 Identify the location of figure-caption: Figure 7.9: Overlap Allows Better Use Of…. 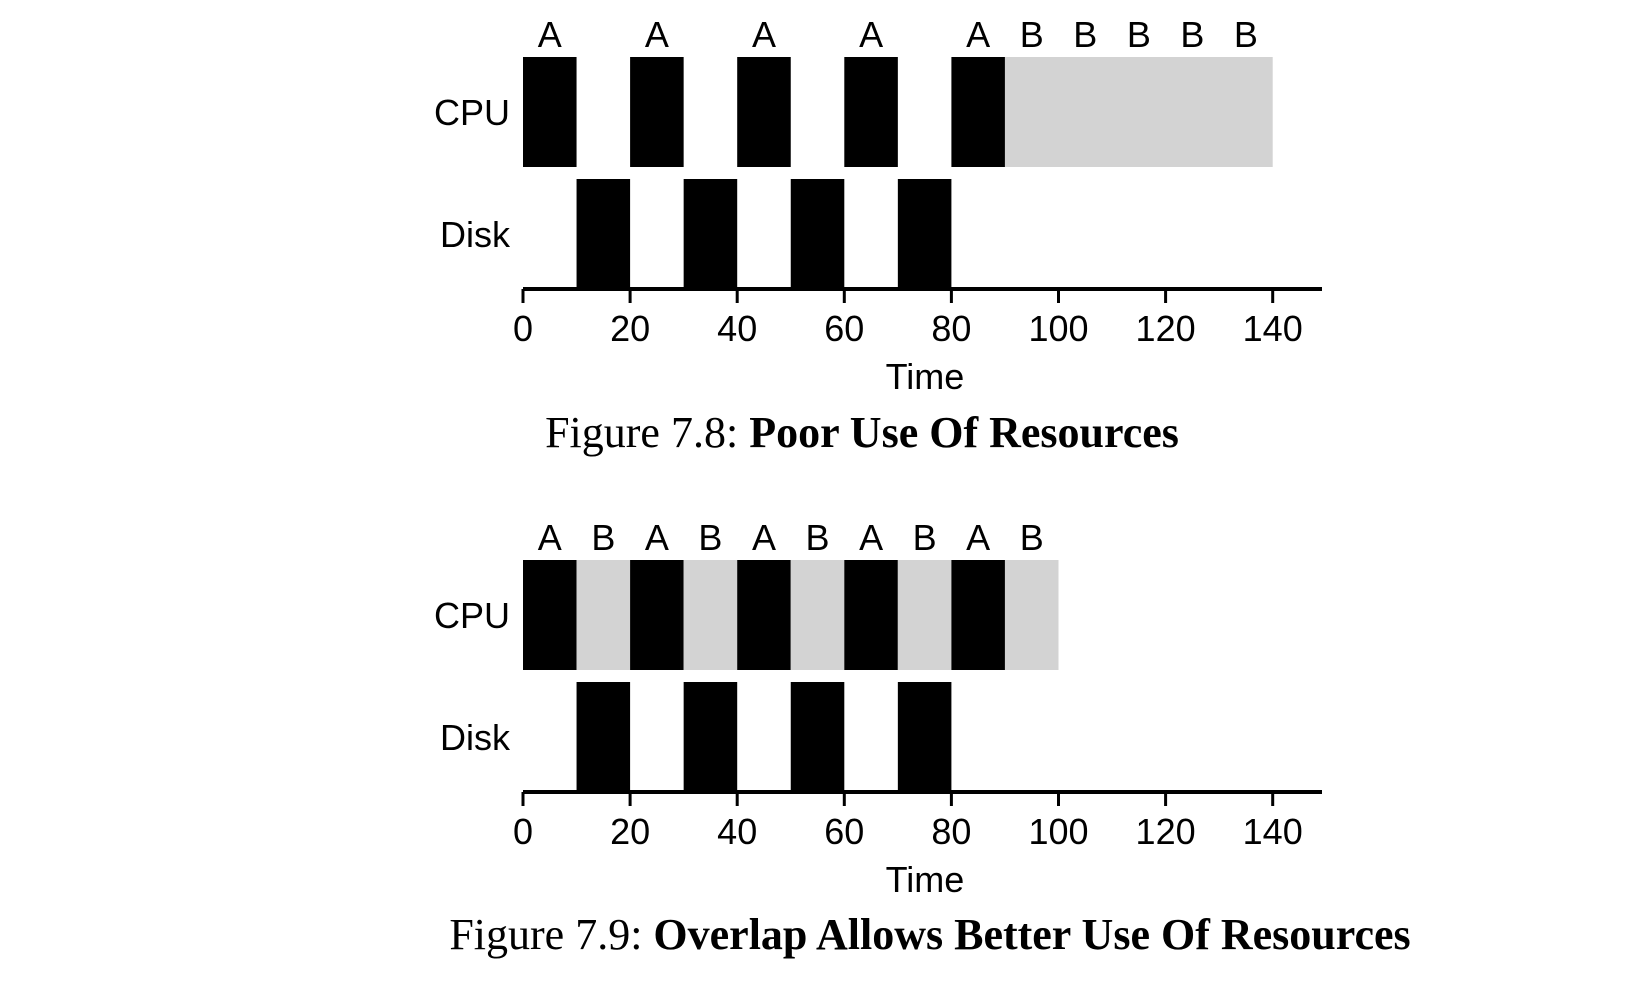
(929, 934).